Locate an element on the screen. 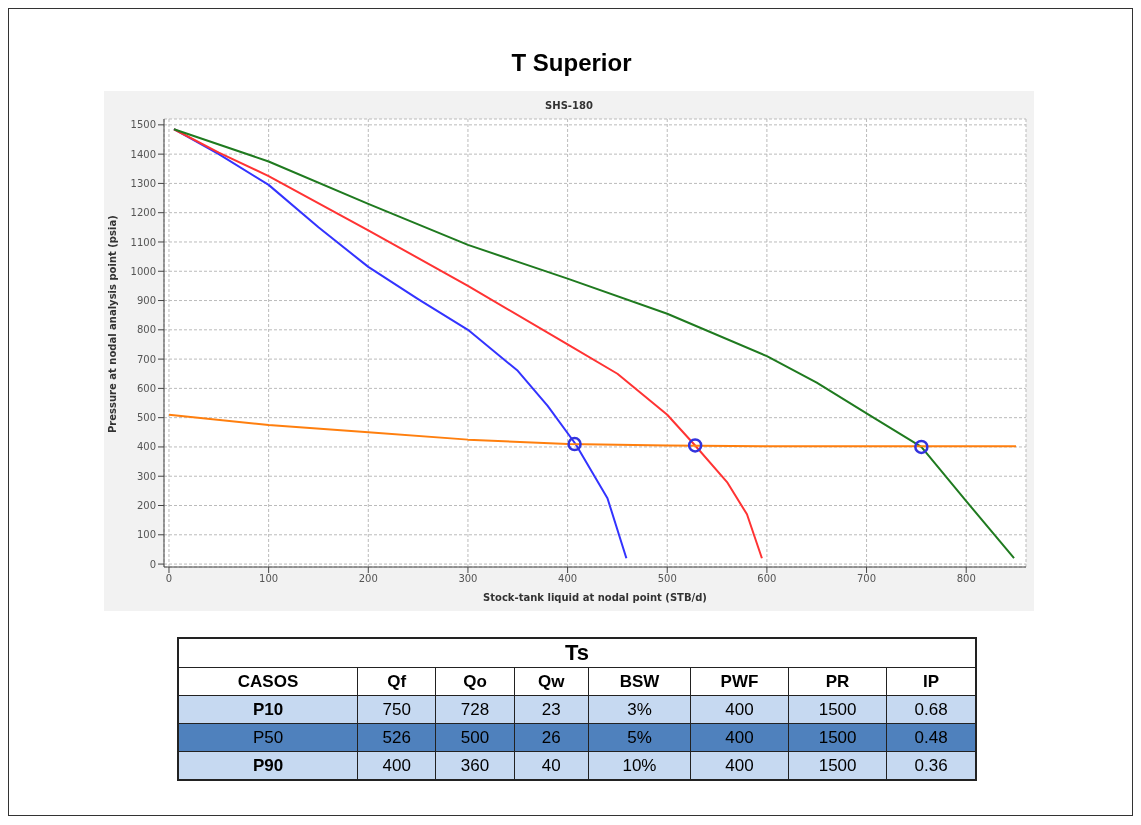  x-tick-label: 300 is located at coordinates (468, 579).